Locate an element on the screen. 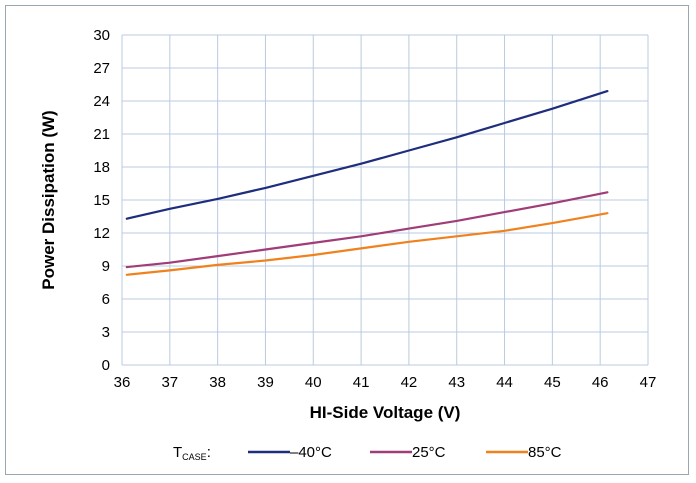  x-tick-label: 47 is located at coordinates (648, 382).